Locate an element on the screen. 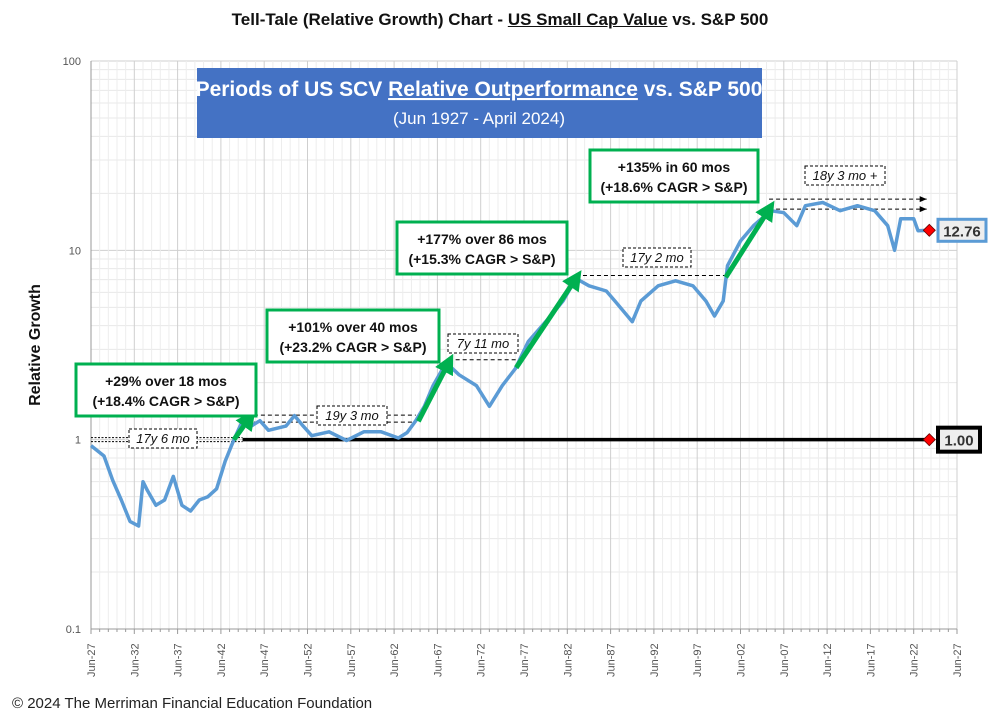 The image size is (1000, 723). title-prefix: Tell-Tale (Relative Growth) Chart - is located at coordinates (369, 19).